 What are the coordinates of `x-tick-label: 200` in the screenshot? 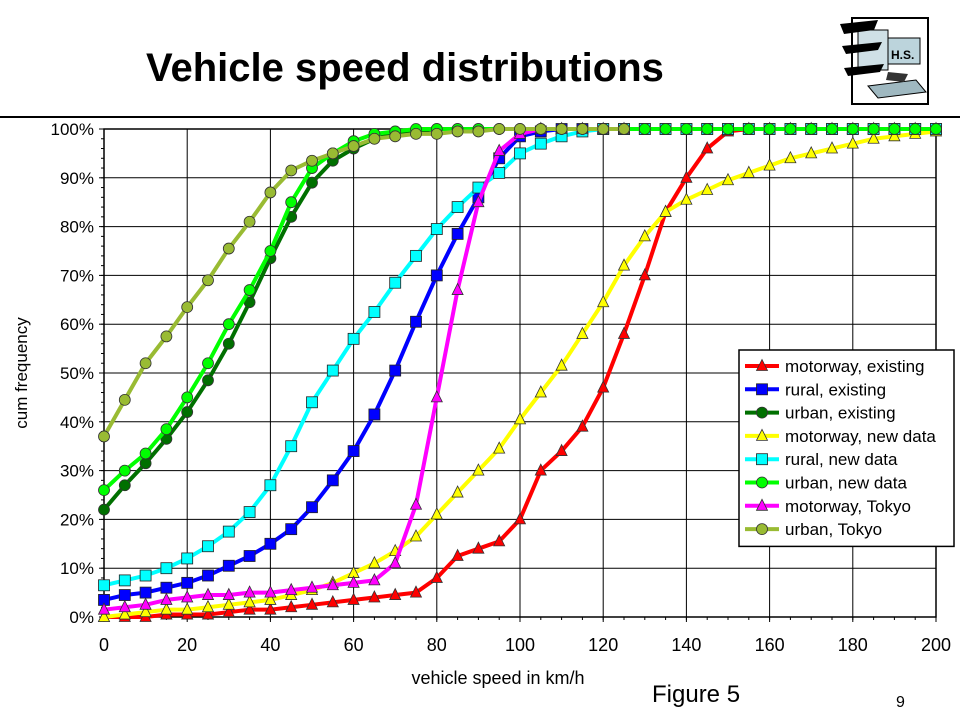 It's located at (936, 645).